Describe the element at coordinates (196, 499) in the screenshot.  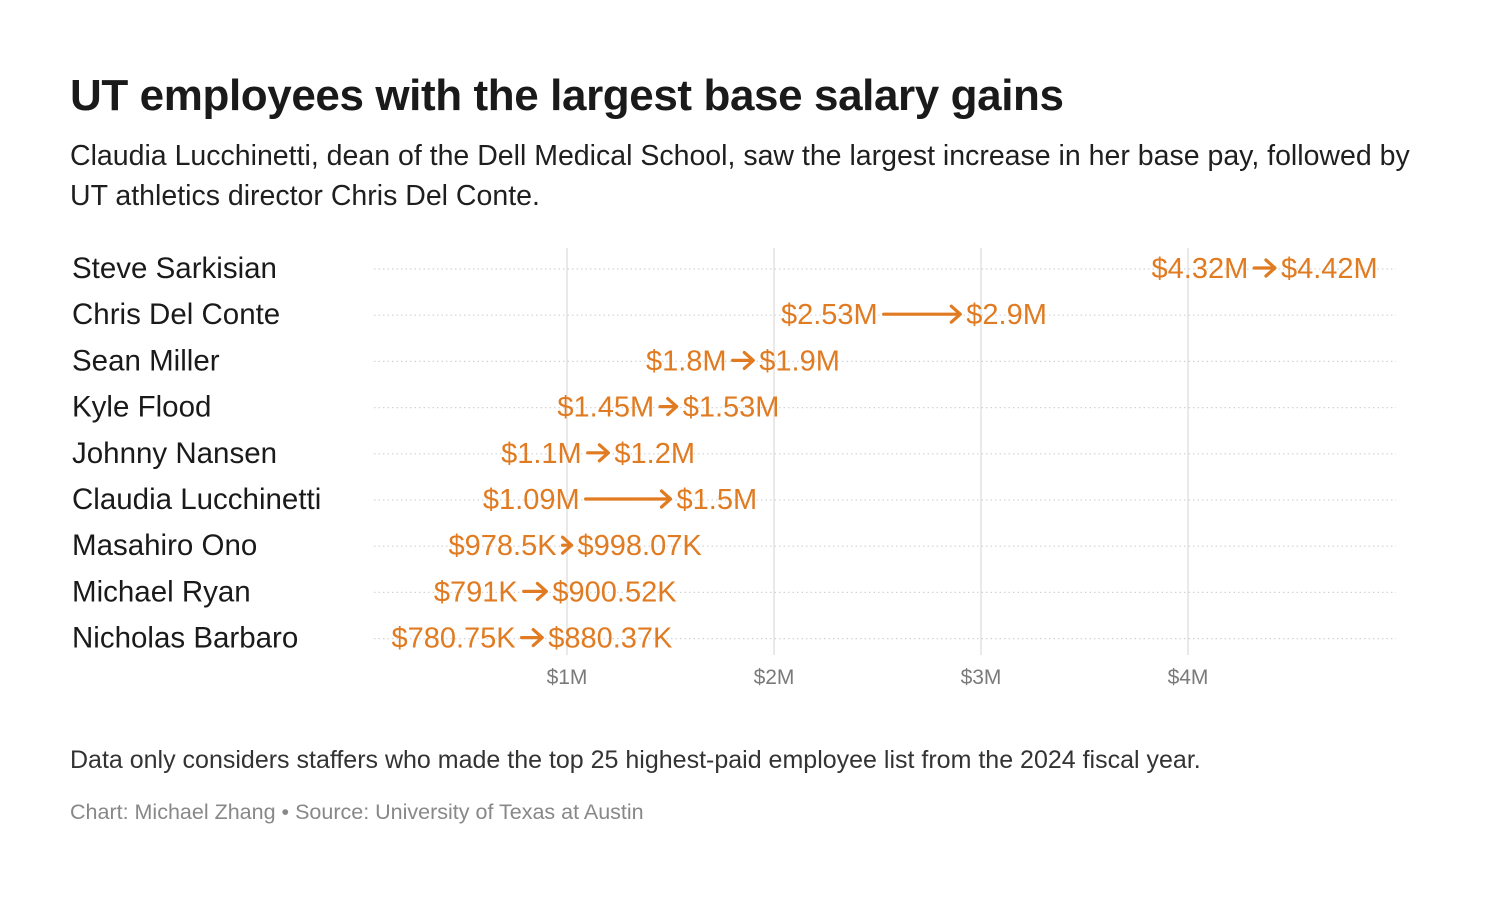
I see `employee-name: Claudia Lucchinetti` at that location.